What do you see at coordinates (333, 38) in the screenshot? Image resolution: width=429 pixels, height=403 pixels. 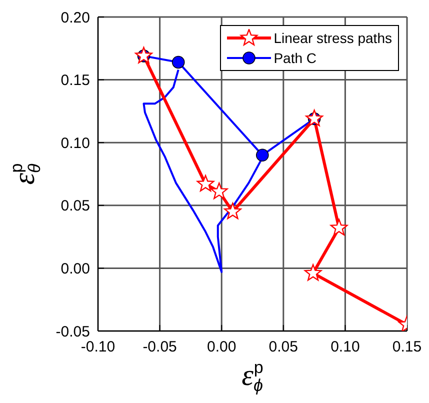 I see `legend-label: Linear stress paths` at bounding box center [333, 38].